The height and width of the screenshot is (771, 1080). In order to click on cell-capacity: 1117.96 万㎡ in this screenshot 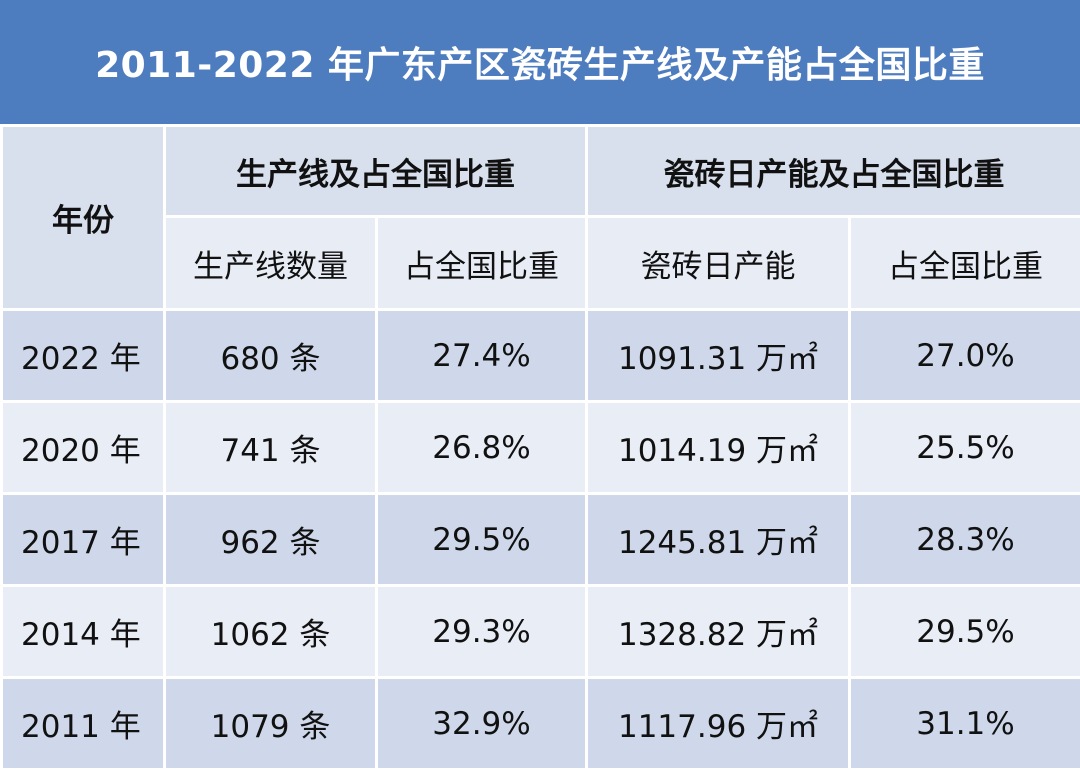, I will do `click(718, 724)`.